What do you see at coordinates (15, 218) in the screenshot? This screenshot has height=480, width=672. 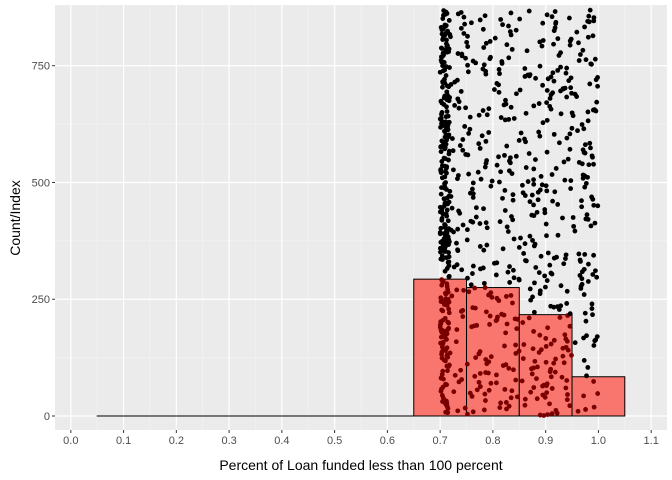 I see `y-axis-title: Count/Index` at bounding box center [15, 218].